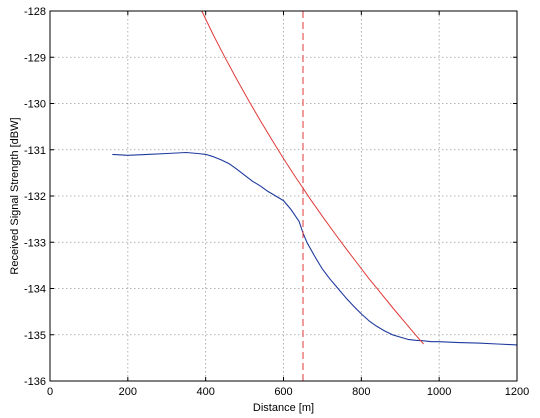  I want to click on y-tick-label: -135, so click(35, 336).